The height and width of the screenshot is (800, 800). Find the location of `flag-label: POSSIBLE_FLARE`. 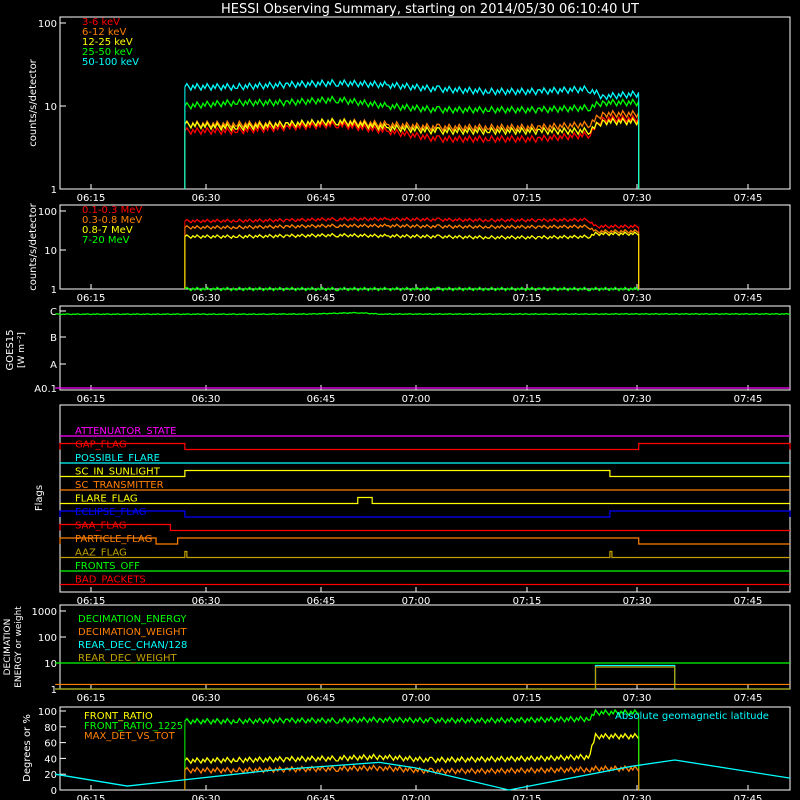

flag-label: POSSIBLE_FLARE is located at coordinates (117, 458).